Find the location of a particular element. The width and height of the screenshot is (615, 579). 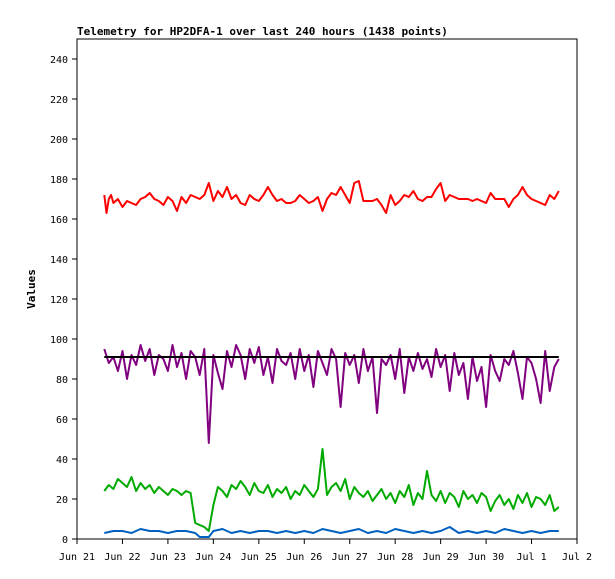

y-axis-label: Values is located at coordinates (31, 289).